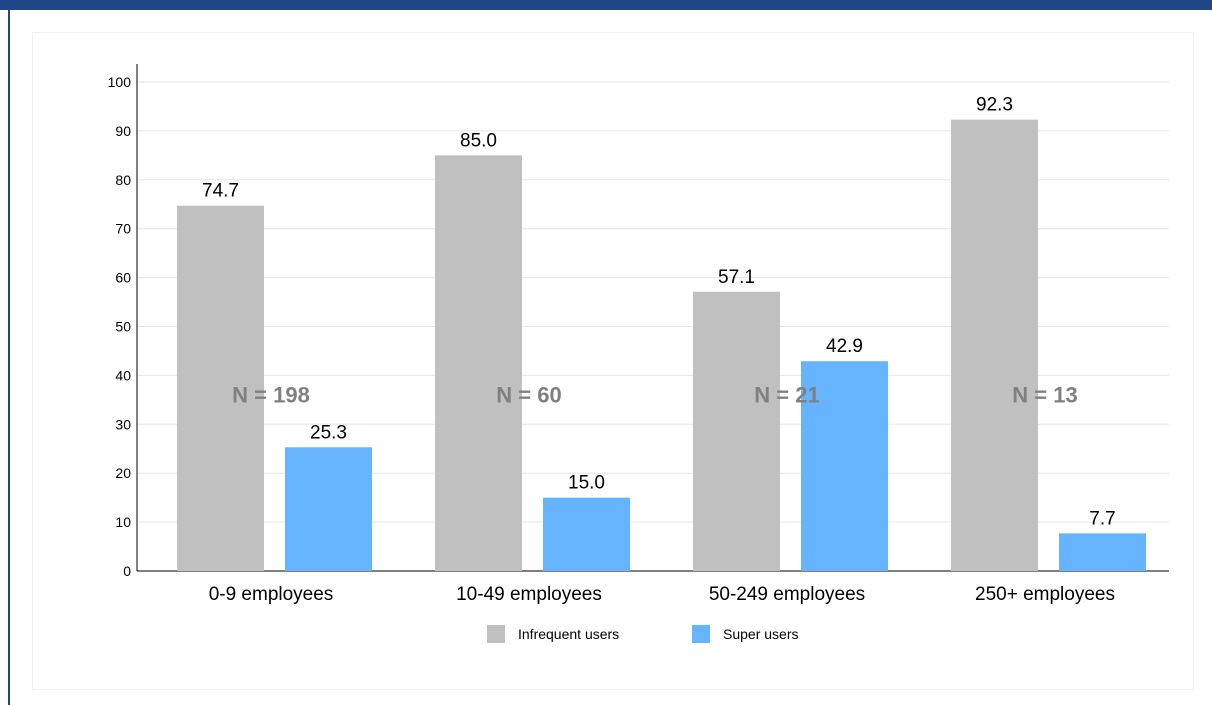  I want to click on y-tick-label: 80, so click(123, 180).